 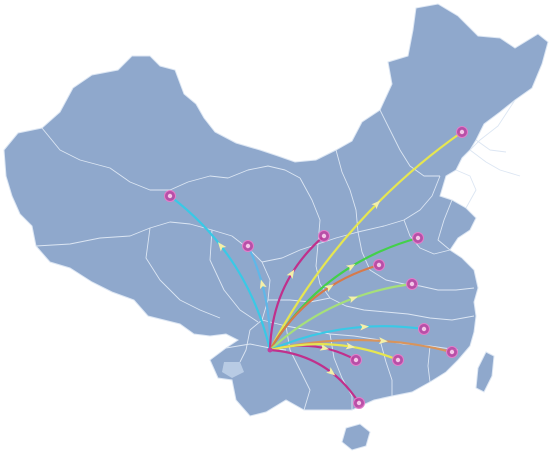 I want to click on route-node-far-south, so click(x=314, y=376).